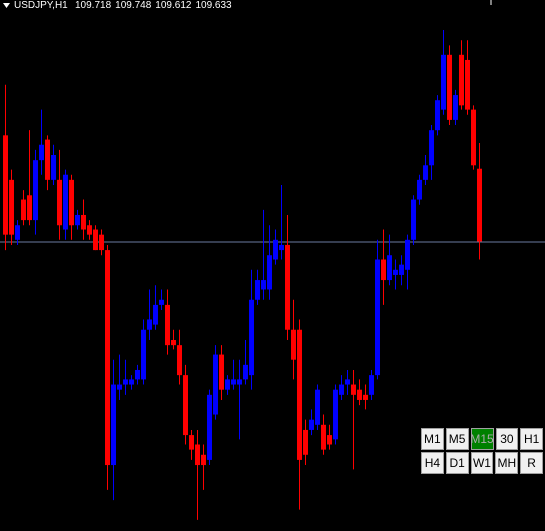 The height and width of the screenshot is (531, 545). I want to click on timeframe-button: M1, so click(432, 439).